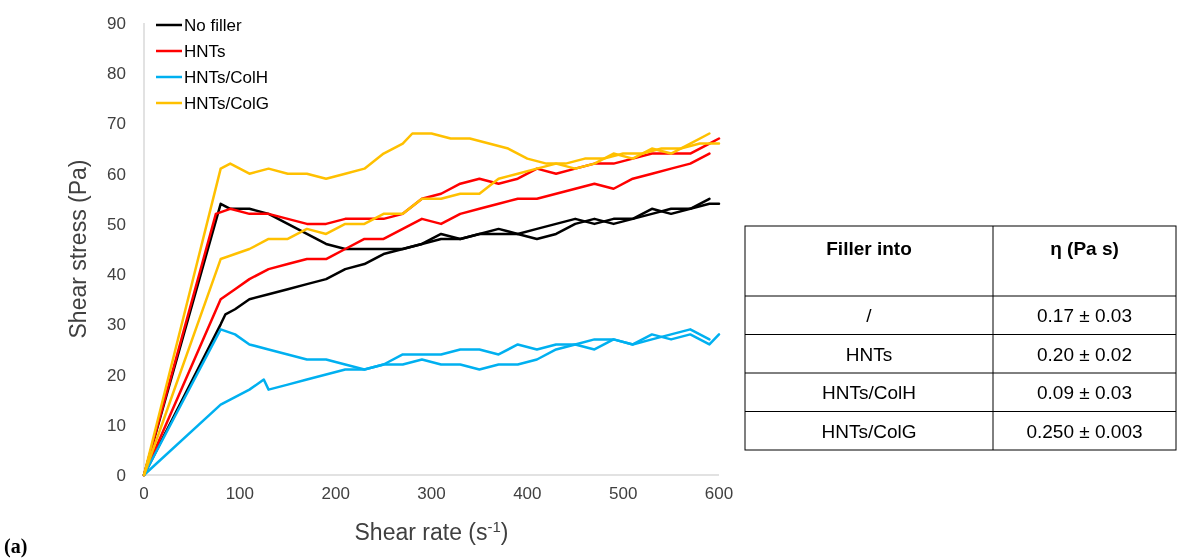  What do you see at coordinates (869, 315) in the screenshot?
I see `category-label: /` at bounding box center [869, 315].